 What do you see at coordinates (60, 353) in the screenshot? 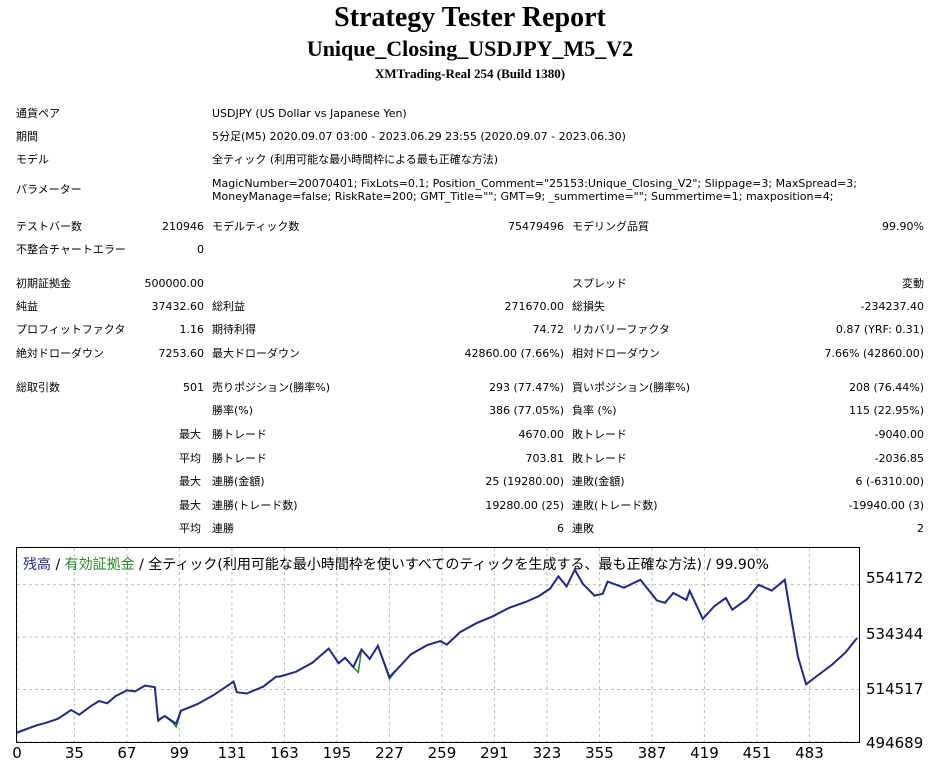
I see `abs-drawdown-label: 絶対ドローダウン` at bounding box center [60, 353].